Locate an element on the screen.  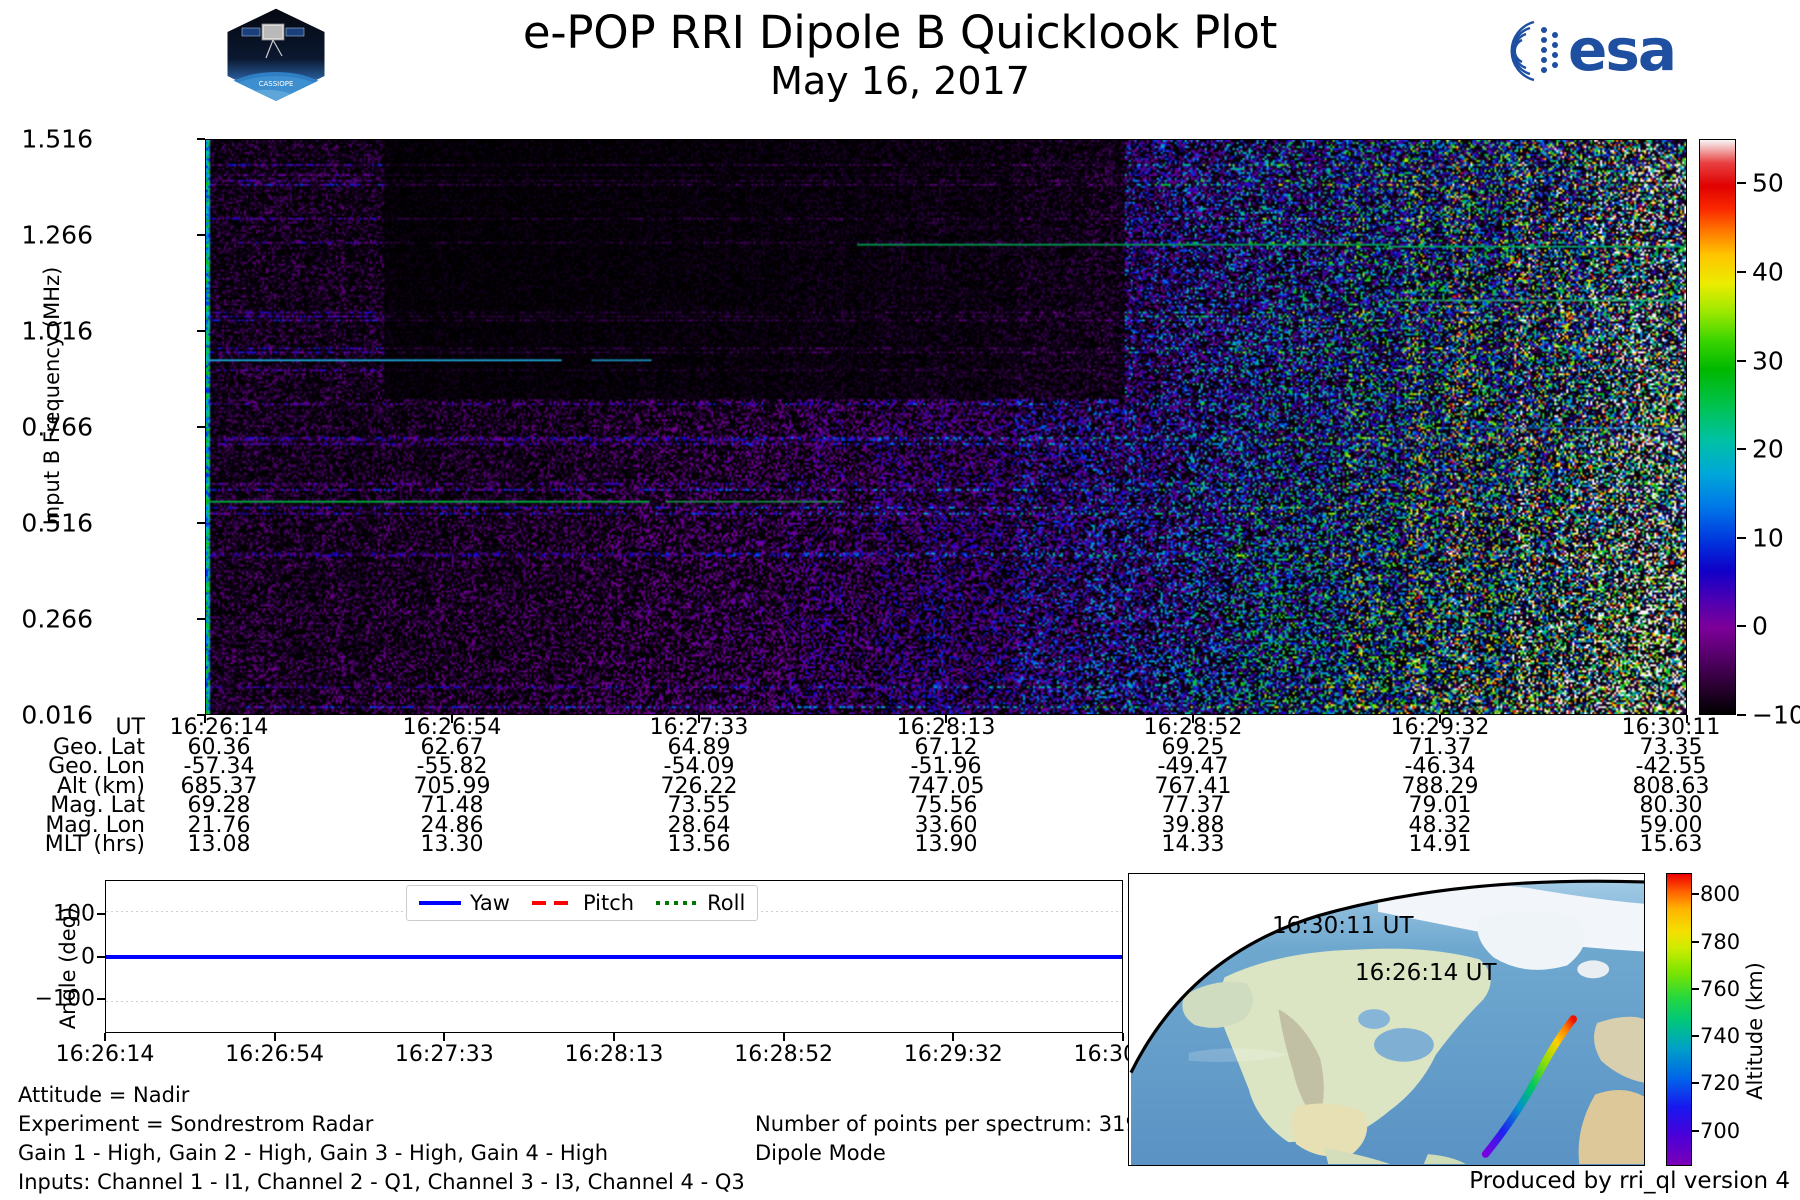
legend-swatch-pitch-icon is located at coordinates (552, 903).